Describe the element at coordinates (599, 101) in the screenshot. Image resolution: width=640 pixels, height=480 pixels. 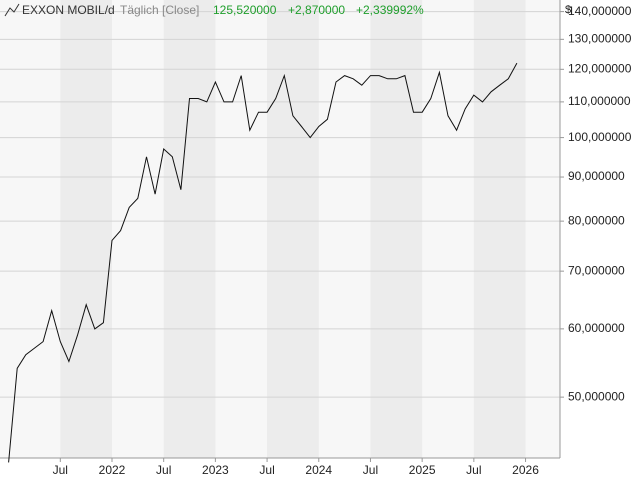
I see `y-tick-label: 110,000000` at that location.